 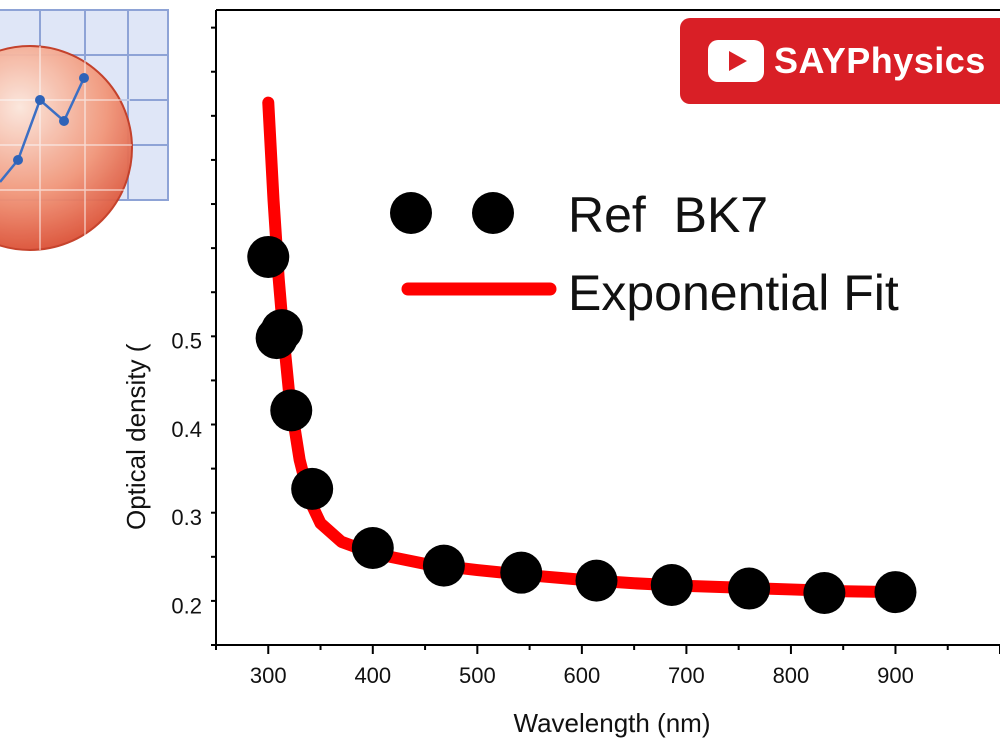 I want to click on sayphysics-badge: SAYPhysics, so click(x=840, y=61).